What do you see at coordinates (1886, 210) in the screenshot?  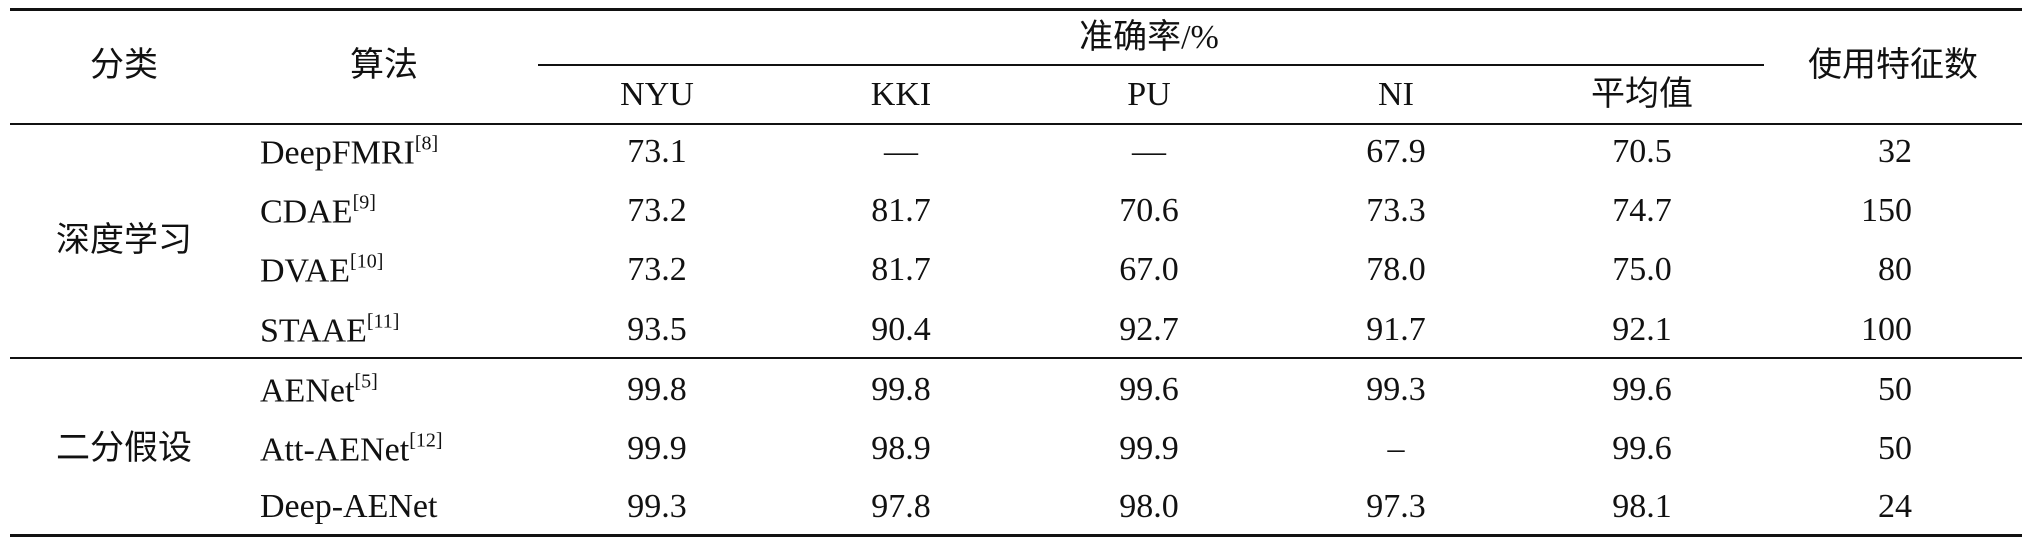 I see `feature-cell: 150` at bounding box center [1886, 210].